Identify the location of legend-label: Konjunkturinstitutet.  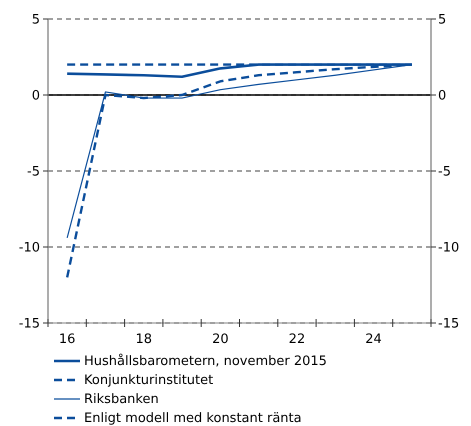
(149, 380).